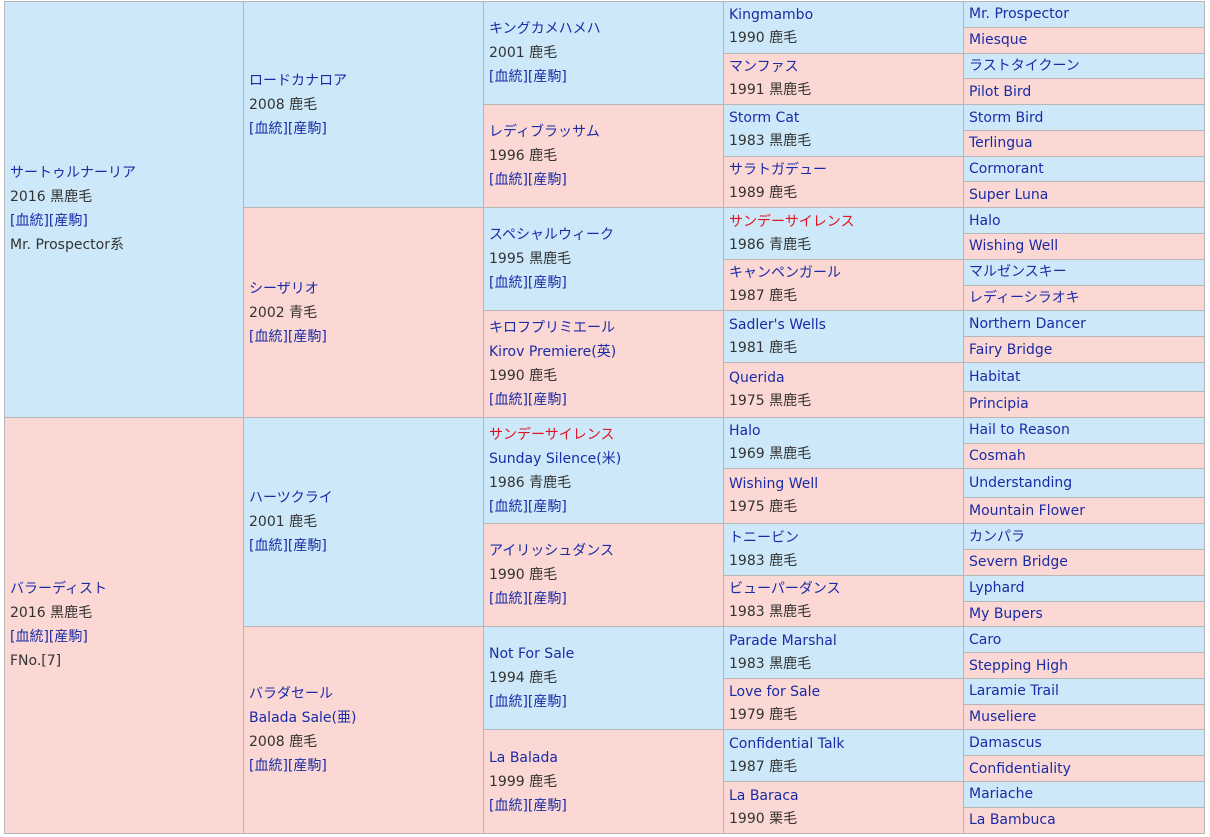  What do you see at coordinates (785, 589) in the screenshot?
I see `horse-name-link: ビューパーダンス` at bounding box center [785, 589].